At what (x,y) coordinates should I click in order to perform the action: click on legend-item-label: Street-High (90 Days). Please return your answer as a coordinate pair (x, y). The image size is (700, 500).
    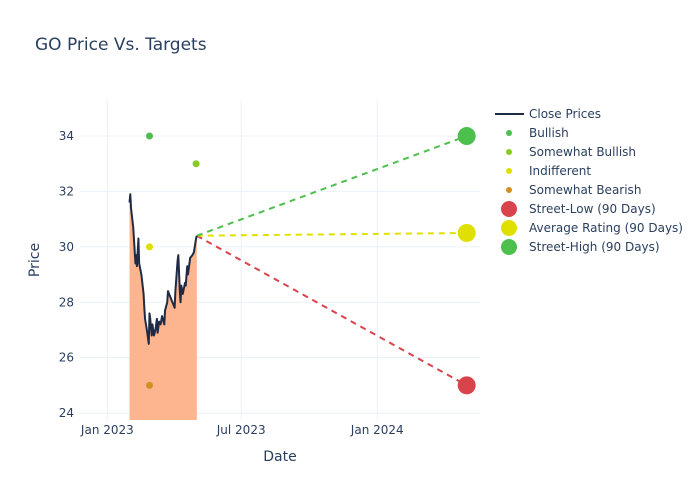
    Looking at the image, I should click on (594, 247).